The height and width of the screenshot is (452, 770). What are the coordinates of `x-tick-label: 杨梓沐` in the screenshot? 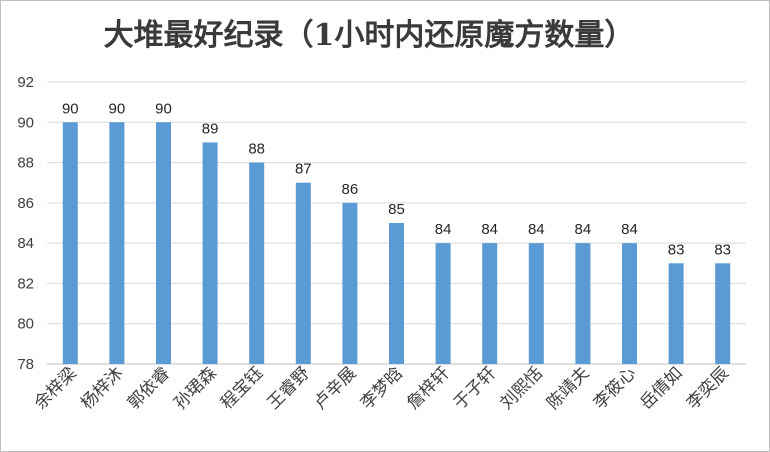 It's located at (102, 388).